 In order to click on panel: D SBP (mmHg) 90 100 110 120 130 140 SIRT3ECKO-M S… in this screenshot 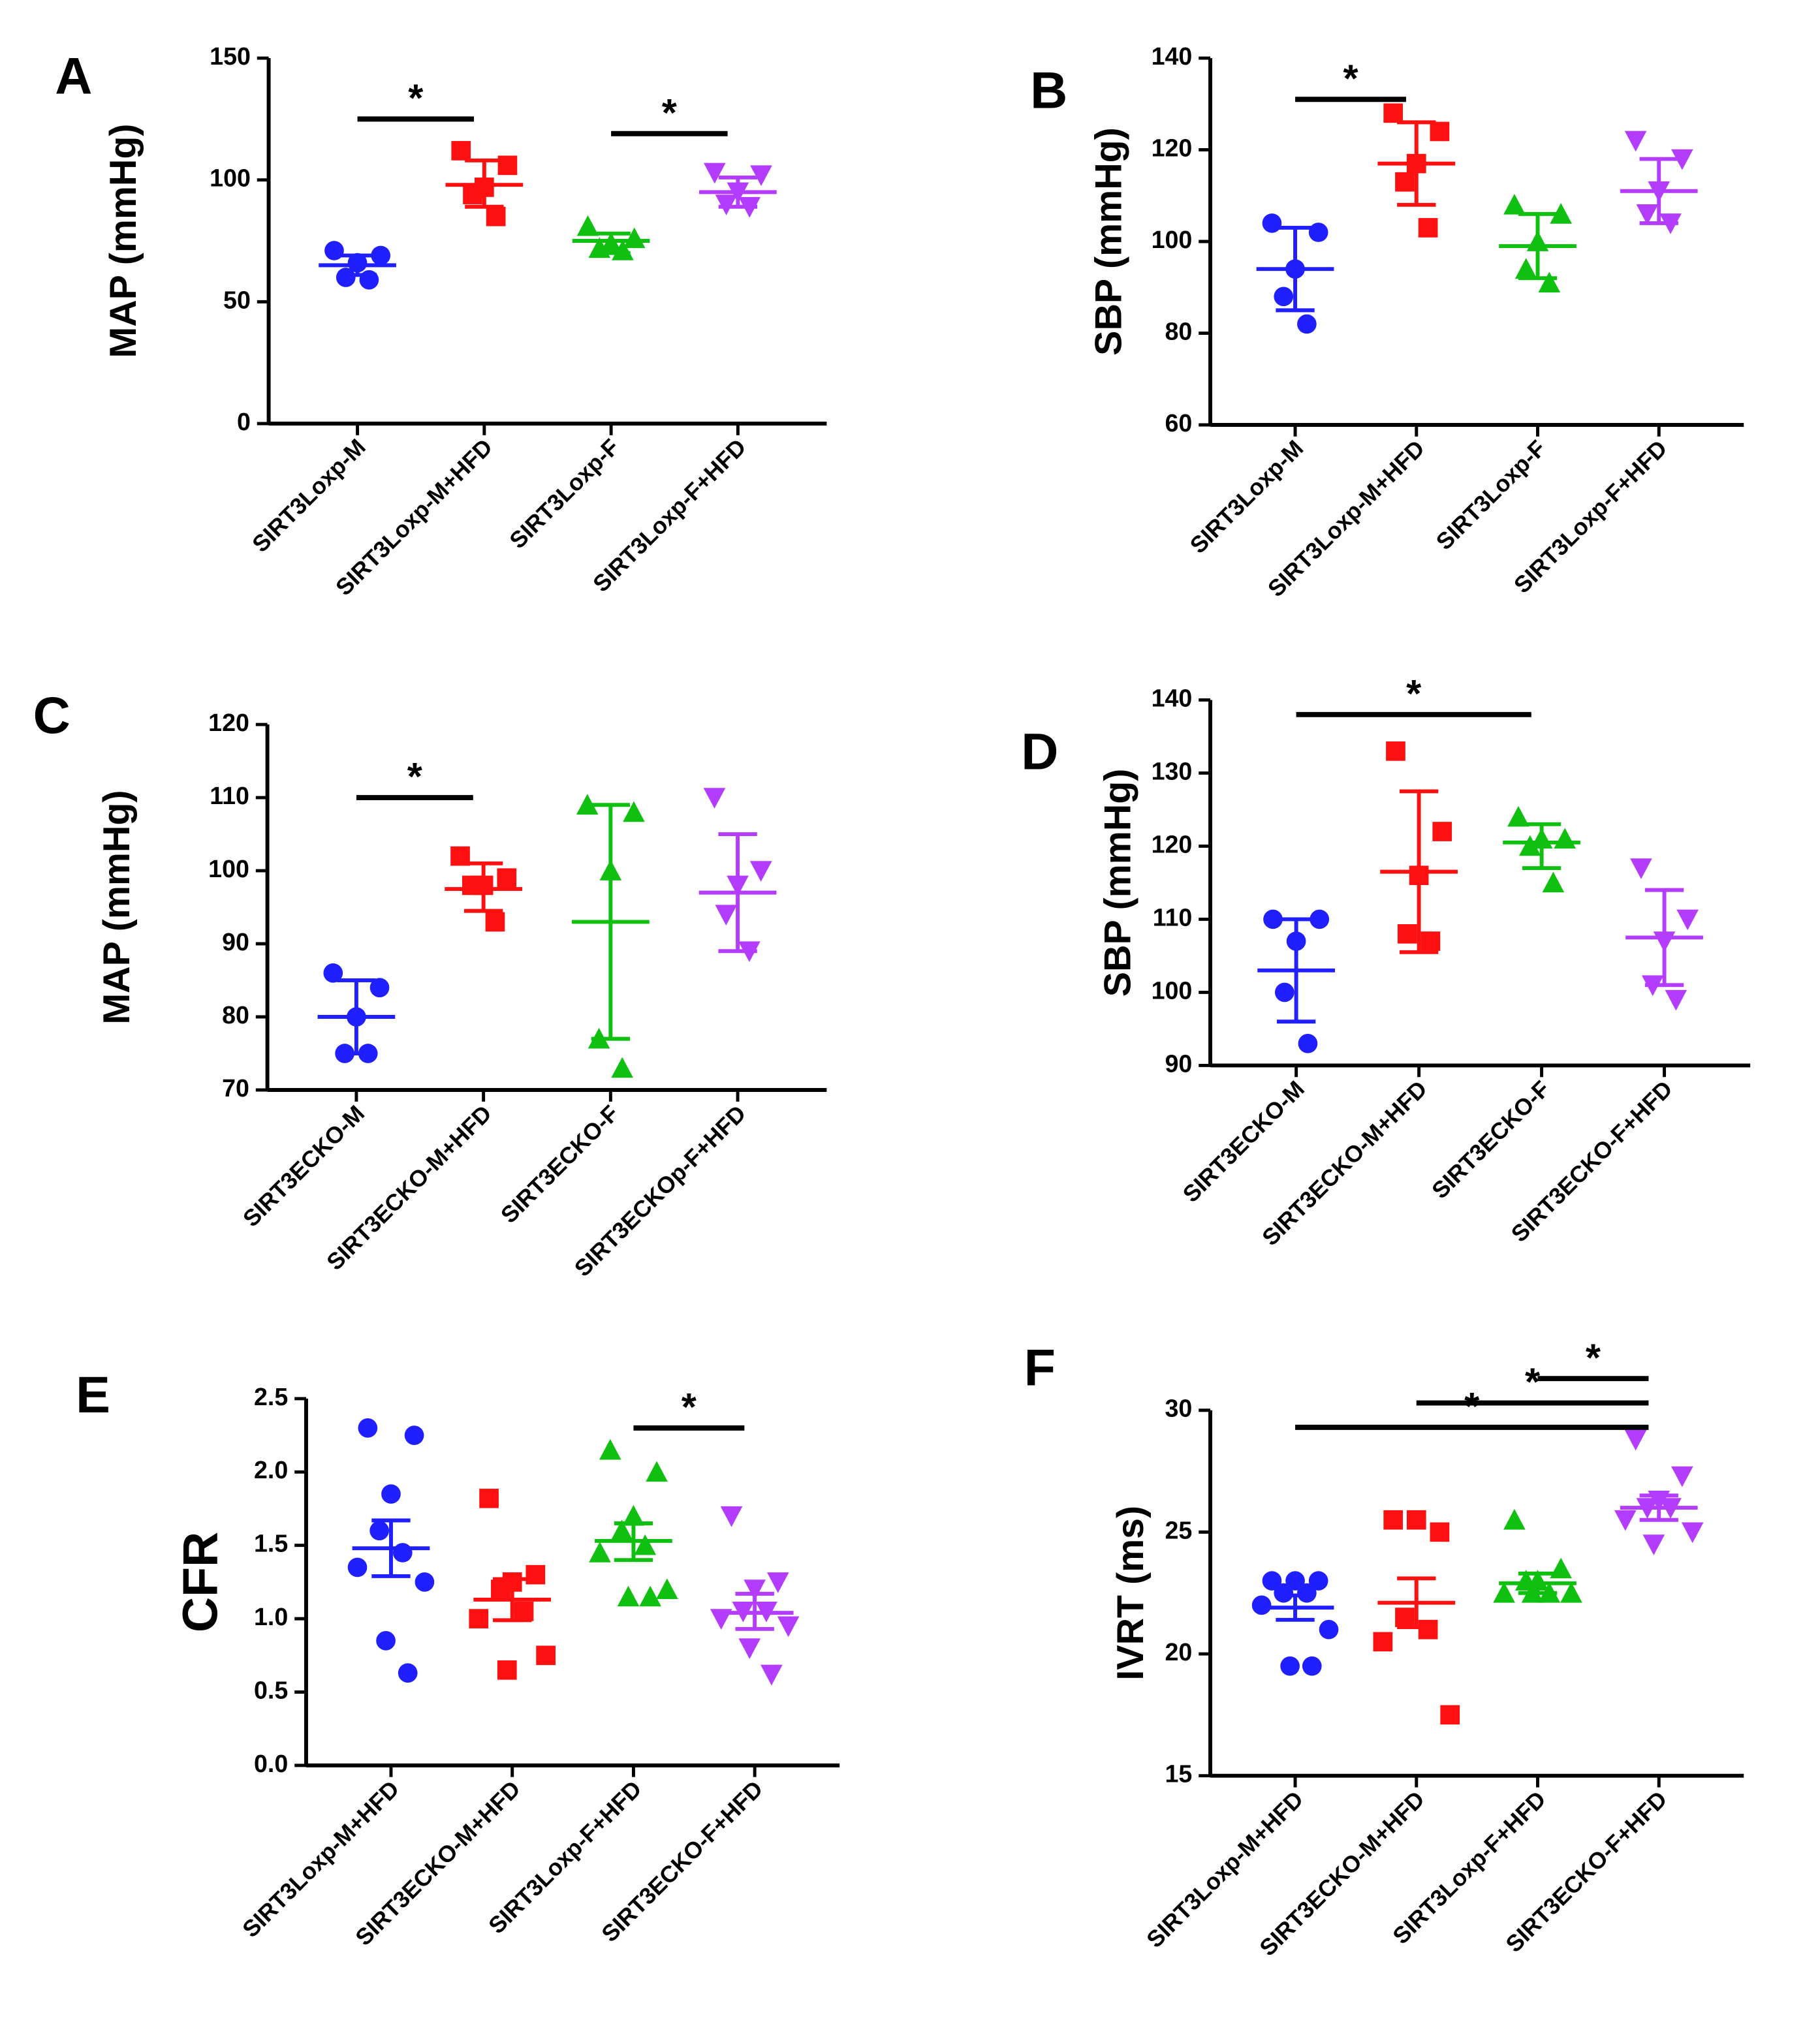, I will do `click(1386, 962)`.